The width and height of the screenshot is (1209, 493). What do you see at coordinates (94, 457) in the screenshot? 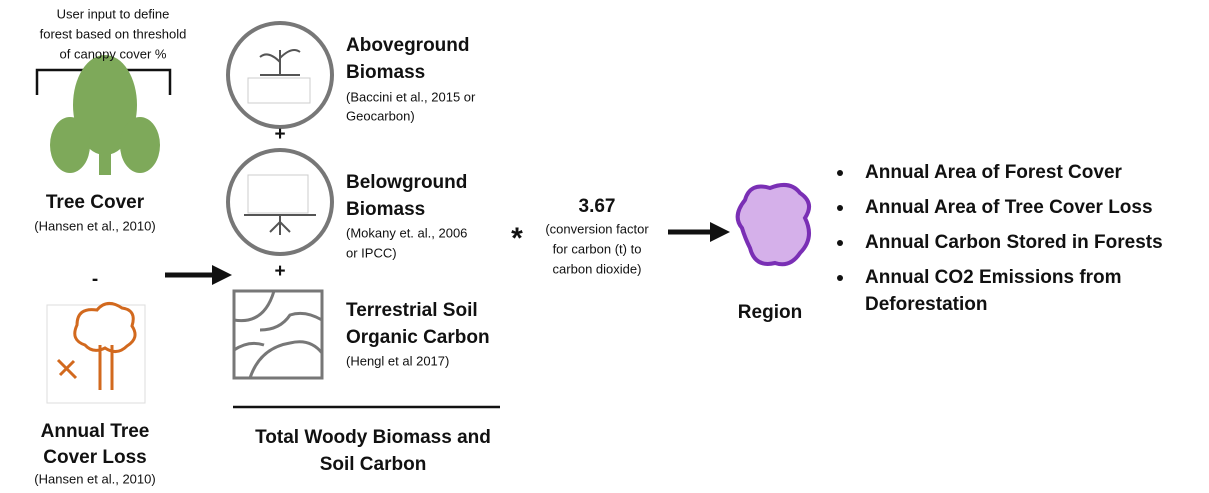
I see `label: Cover Loss` at bounding box center [94, 457].